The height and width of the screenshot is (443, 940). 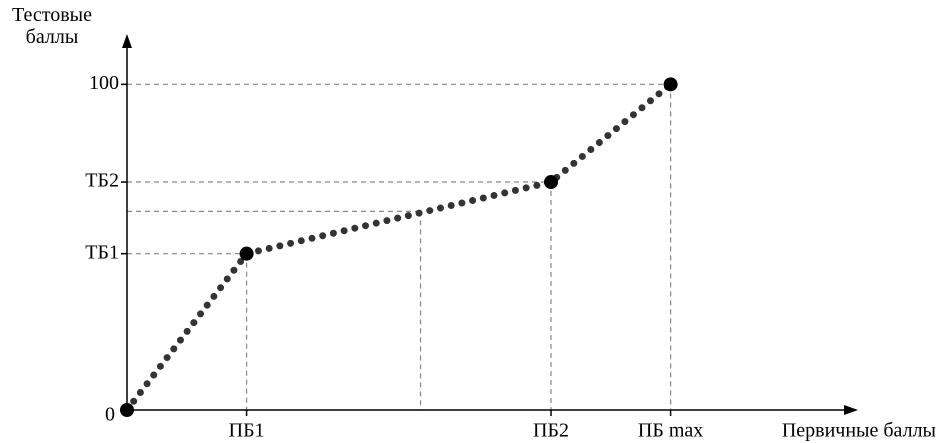 What do you see at coordinates (52, 26) in the screenshot?
I see `y-axis-label: Тестовые баллы` at bounding box center [52, 26].